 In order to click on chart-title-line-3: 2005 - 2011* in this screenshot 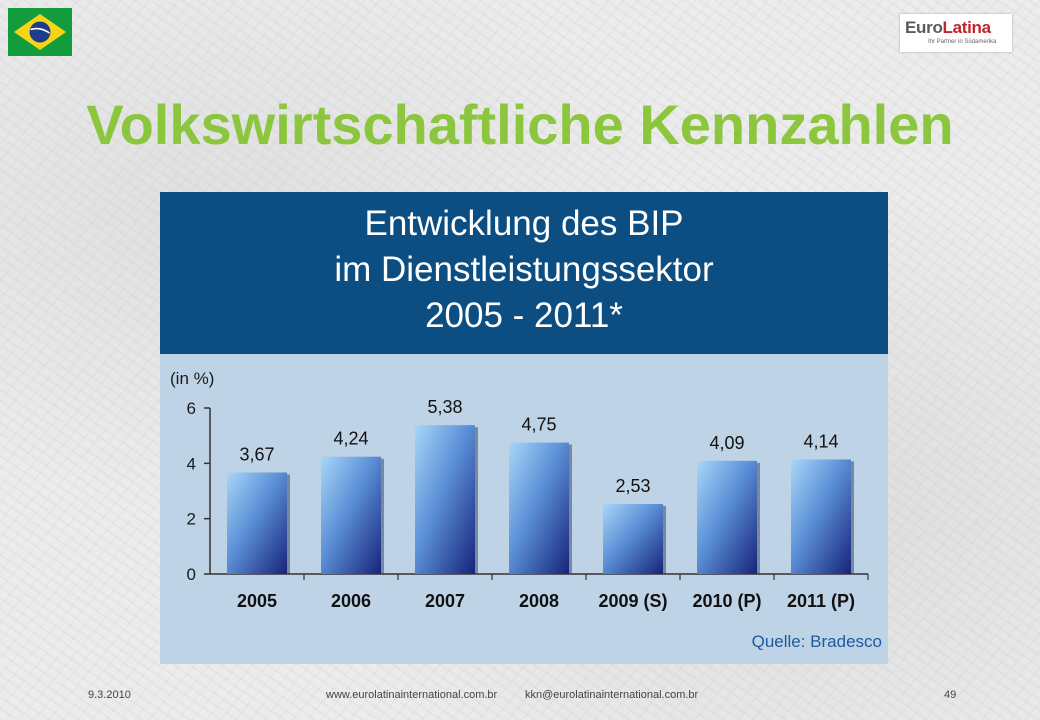, I will do `click(524, 315)`.